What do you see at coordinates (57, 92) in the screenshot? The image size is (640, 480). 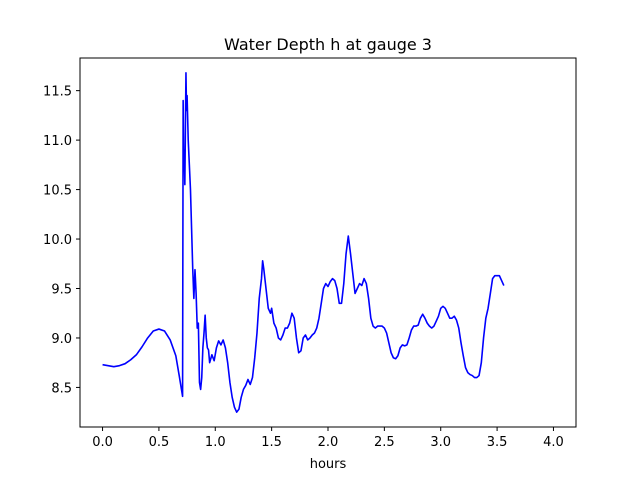 I see `y-tick-label: 11.5` at bounding box center [57, 92].